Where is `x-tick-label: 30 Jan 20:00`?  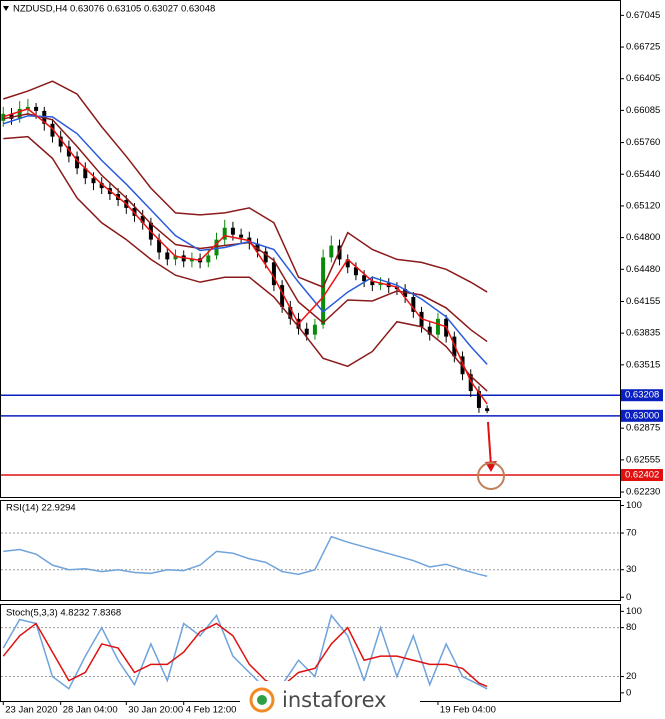 x-tick-label: 30 Jan 20:00 is located at coordinates (155, 710).